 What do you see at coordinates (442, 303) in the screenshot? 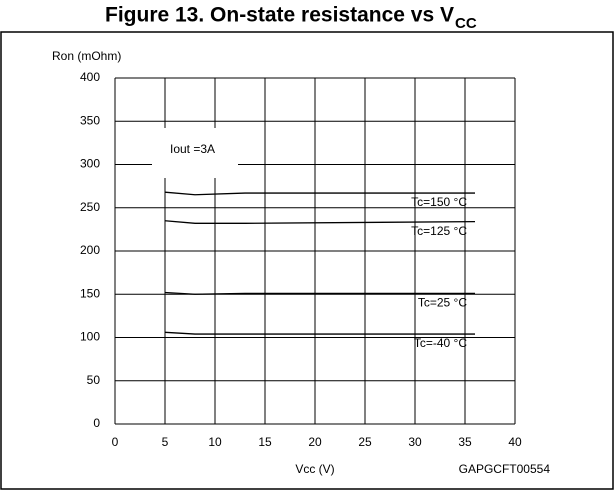
I see `series-label: Tc=25 °C` at bounding box center [442, 303].